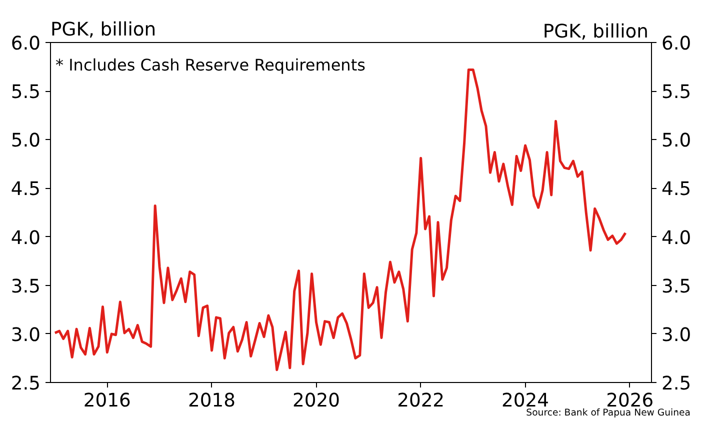  I want to click on y-tick-label: 5.5, so click(25, 93).